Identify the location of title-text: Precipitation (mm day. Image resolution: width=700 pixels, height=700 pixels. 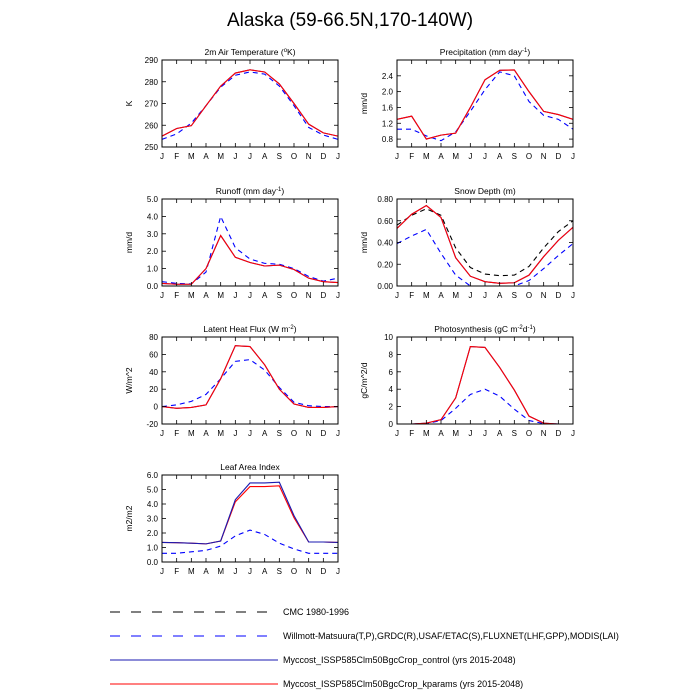
(481, 52).